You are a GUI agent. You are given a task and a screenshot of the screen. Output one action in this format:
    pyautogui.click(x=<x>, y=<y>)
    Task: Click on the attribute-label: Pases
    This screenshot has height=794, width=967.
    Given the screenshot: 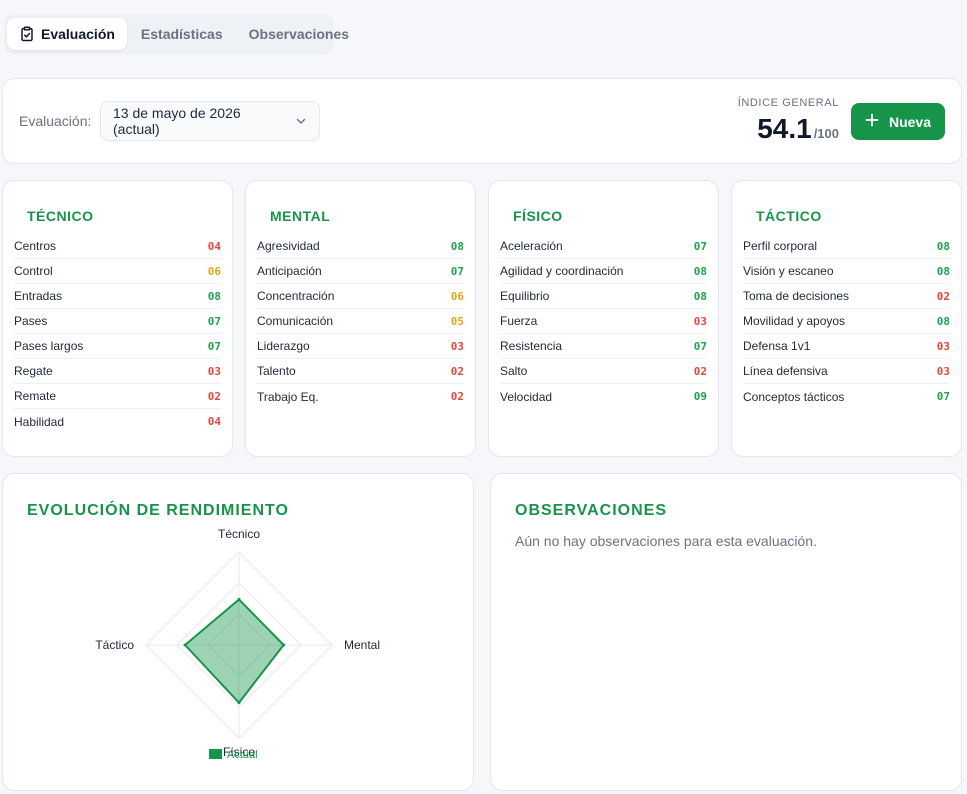 What is the action you would take?
    pyautogui.click(x=31, y=321)
    